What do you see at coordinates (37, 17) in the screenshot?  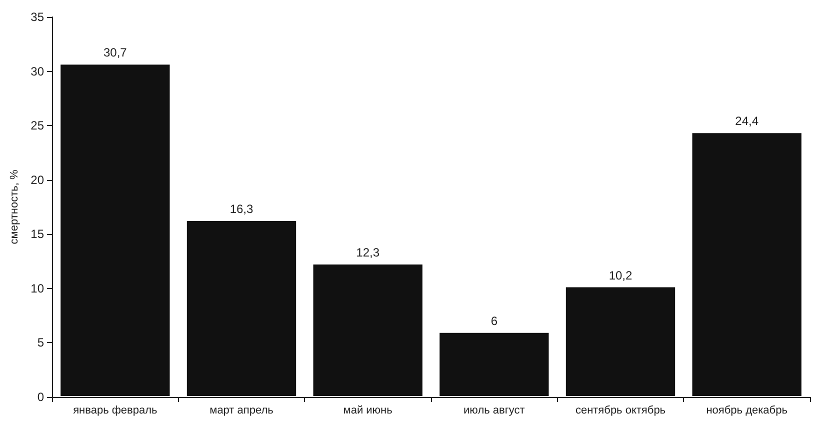 I see `y-tick-label: 35` at bounding box center [37, 17].